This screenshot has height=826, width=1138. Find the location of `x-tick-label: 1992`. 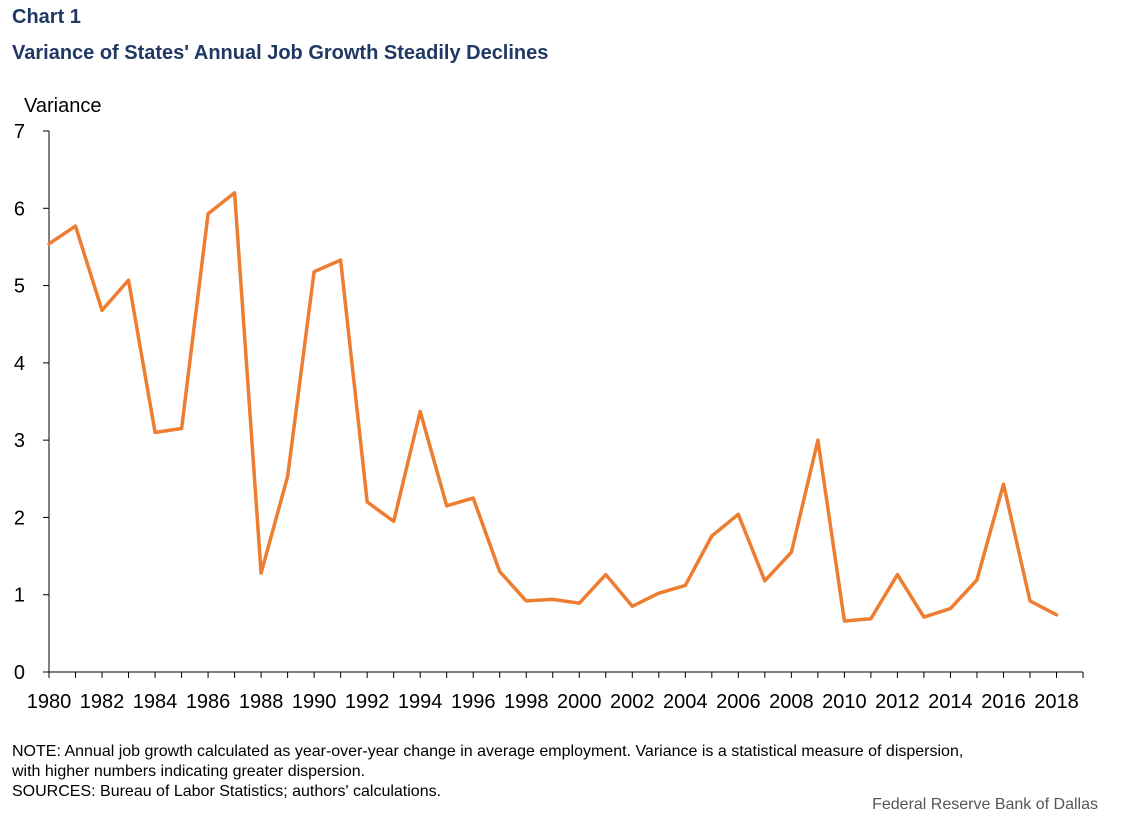

x-tick-label: 1992 is located at coordinates (367, 702).